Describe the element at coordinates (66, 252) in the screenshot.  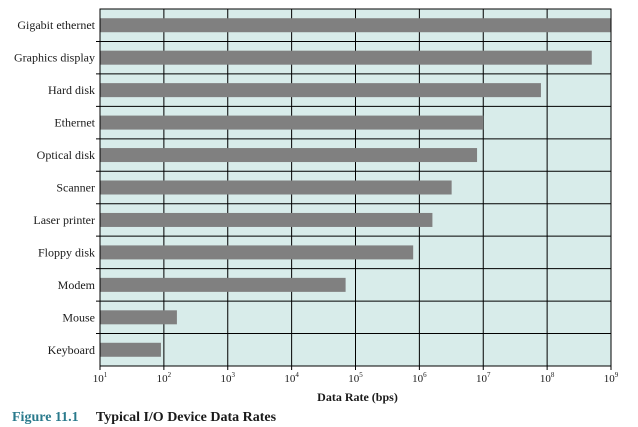
I see `category-label: Floppy disk` at that location.